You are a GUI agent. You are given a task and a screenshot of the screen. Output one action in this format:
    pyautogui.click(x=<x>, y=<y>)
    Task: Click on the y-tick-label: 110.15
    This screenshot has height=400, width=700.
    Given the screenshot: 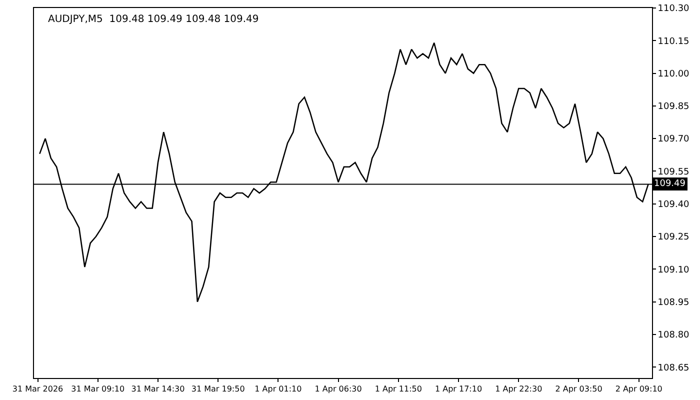 What is the action you would take?
    pyautogui.click(x=674, y=41)
    